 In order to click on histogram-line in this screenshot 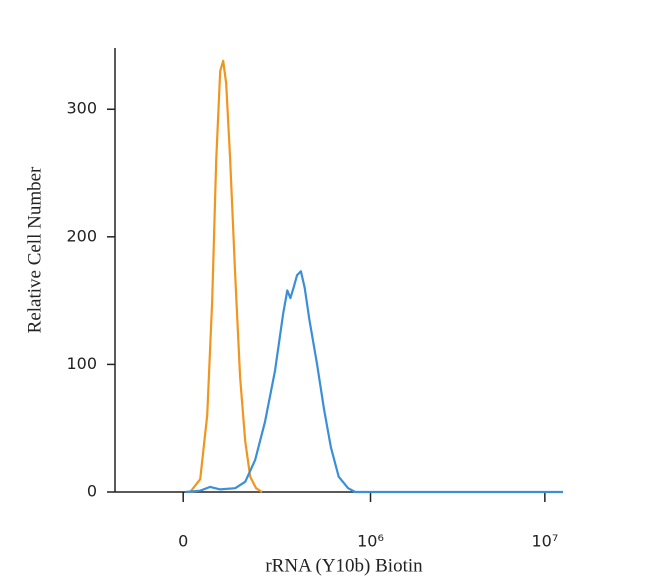, I will do `click(226, 276)`.